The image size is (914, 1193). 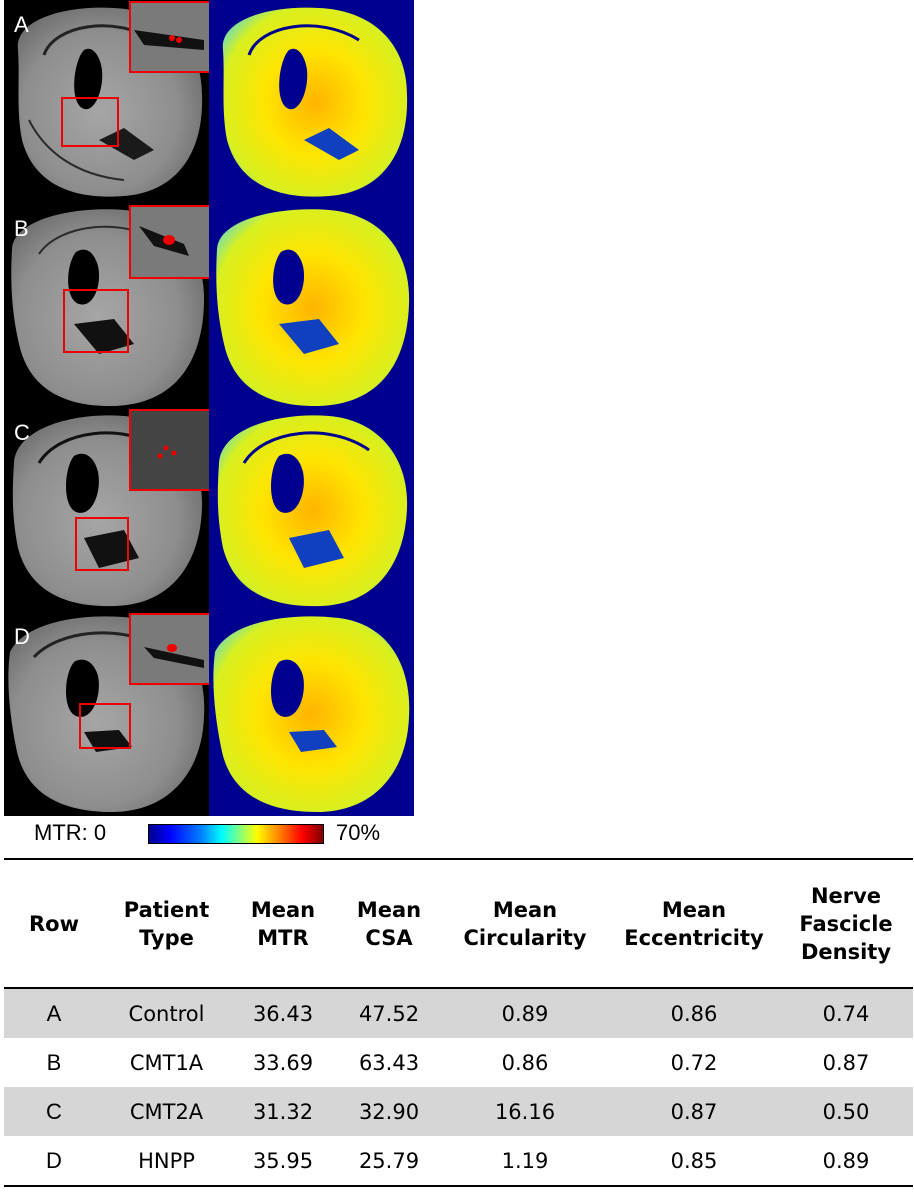 I want to click on panel-row-d: D, so click(x=209, y=714).